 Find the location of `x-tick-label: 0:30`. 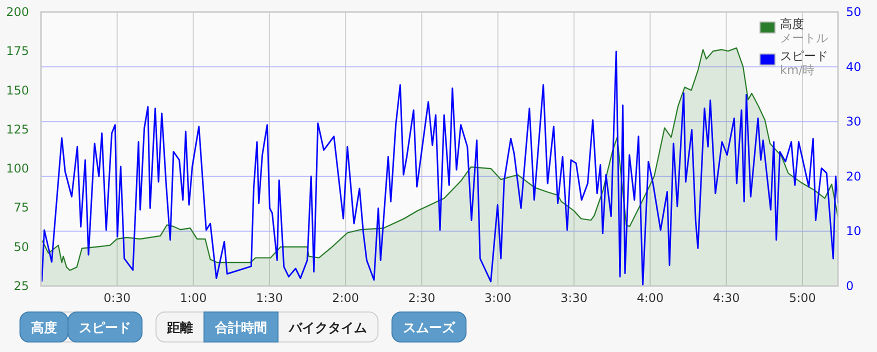

x-tick-label: 0:30 is located at coordinates (117, 298).